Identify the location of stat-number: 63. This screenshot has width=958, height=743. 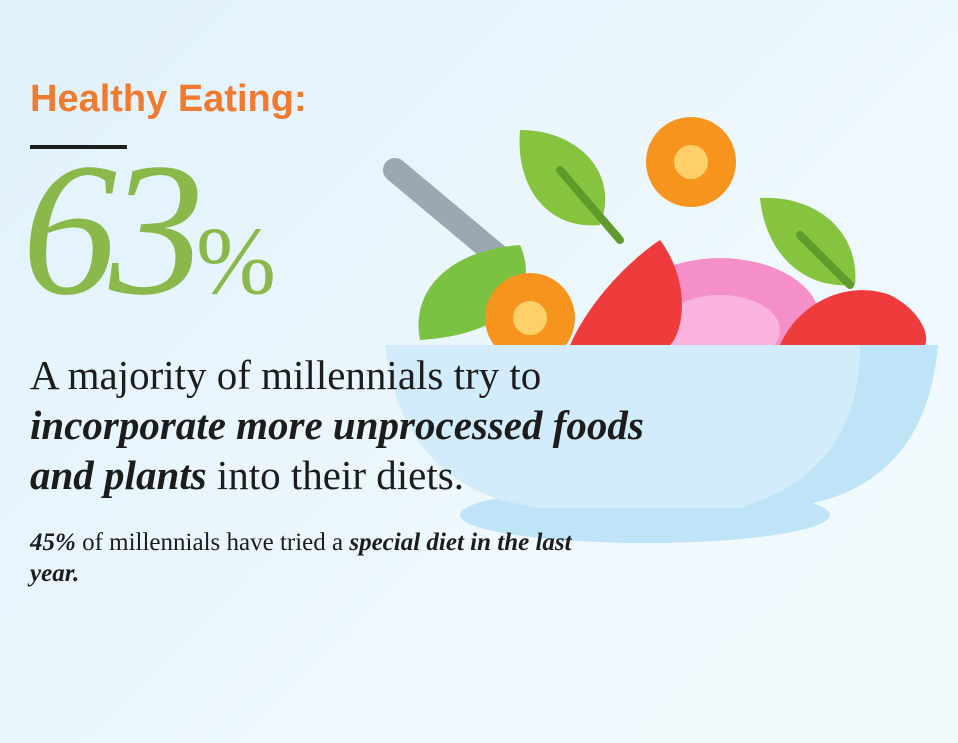
(113, 230).